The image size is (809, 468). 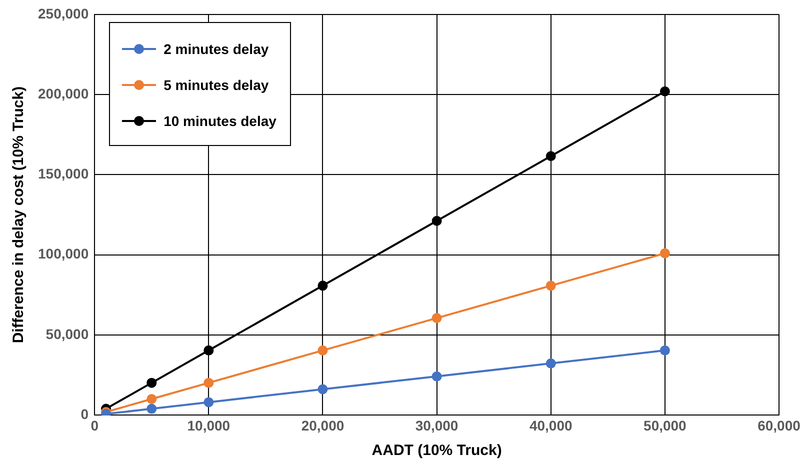 I want to click on x-tick-label: 60,000, so click(x=779, y=425).